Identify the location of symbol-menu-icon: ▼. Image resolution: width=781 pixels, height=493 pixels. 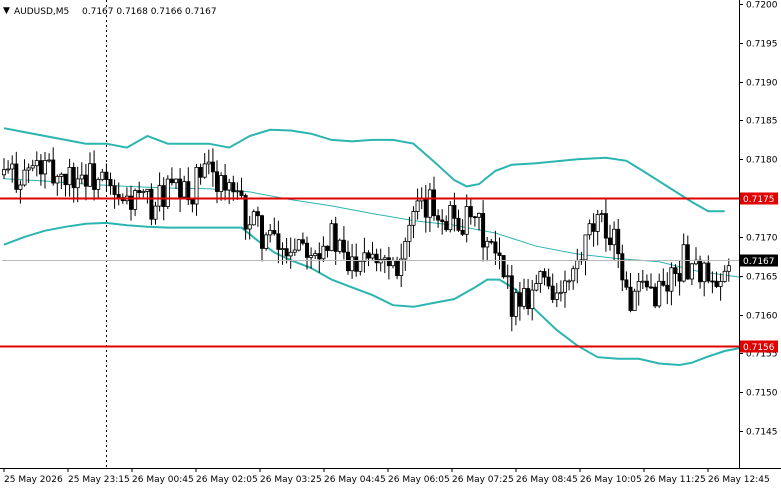
(6, 11).